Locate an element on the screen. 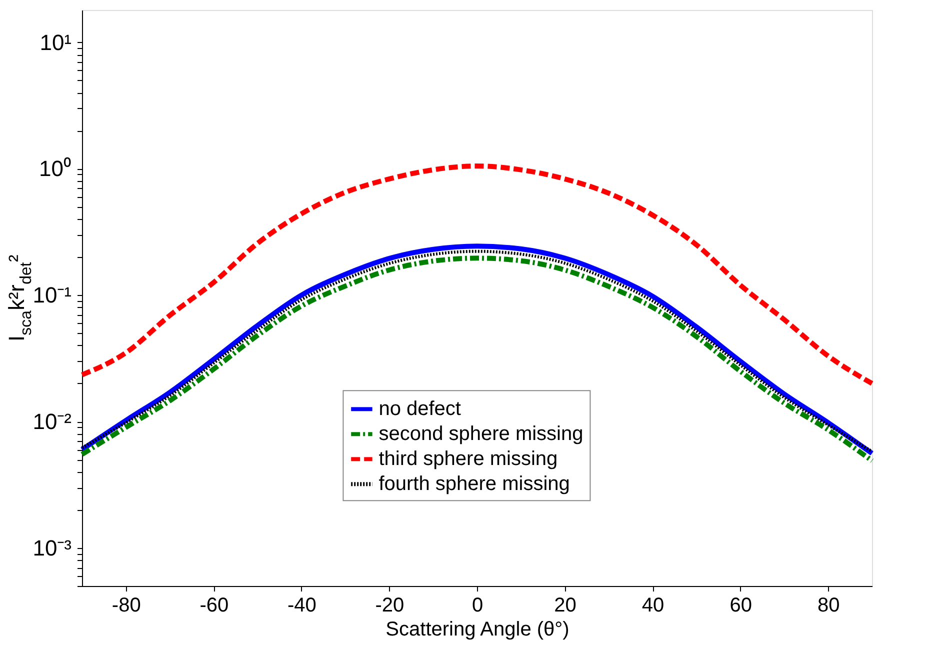 The height and width of the screenshot is (661, 928). y-tick-label: 10⁻³ is located at coordinates (52, 547).